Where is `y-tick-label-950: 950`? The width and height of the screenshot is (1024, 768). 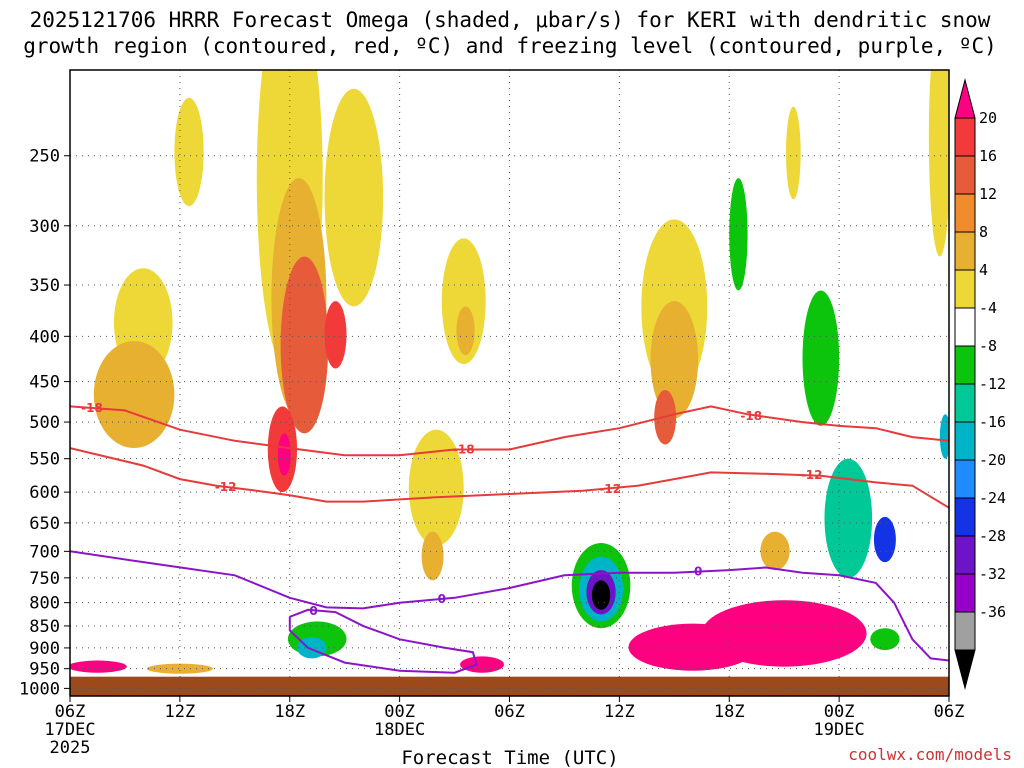 y-tick-label-950: 950 is located at coordinates (44, 670).